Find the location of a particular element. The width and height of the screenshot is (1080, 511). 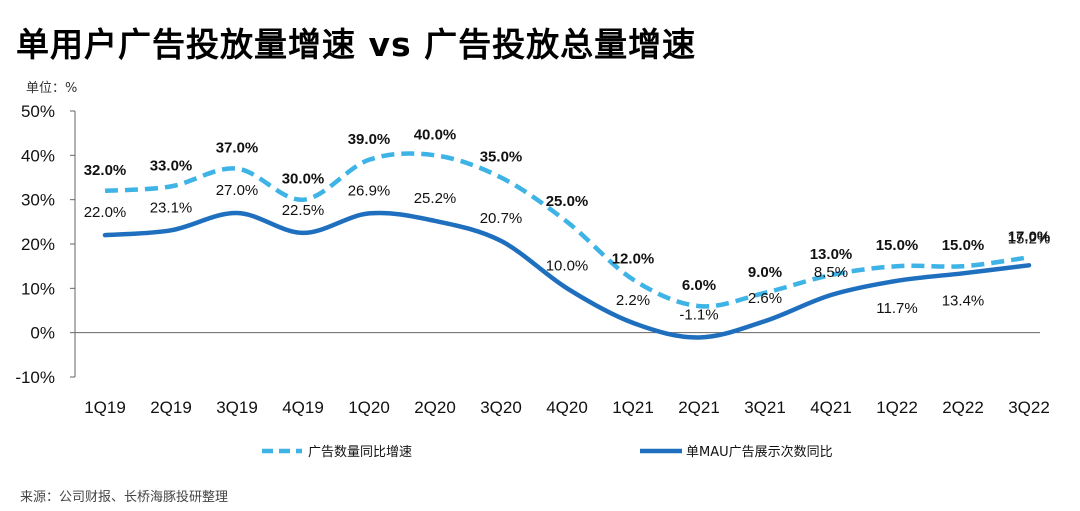

x-tick-label: 2Q21 is located at coordinates (699, 407).